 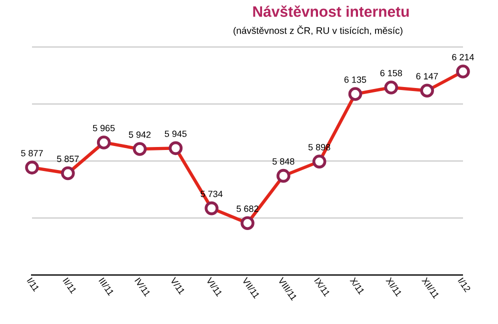 What do you see at coordinates (175, 133) in the screenshot?
I see `data-label: 5 945` at bounding box center [175, 133].